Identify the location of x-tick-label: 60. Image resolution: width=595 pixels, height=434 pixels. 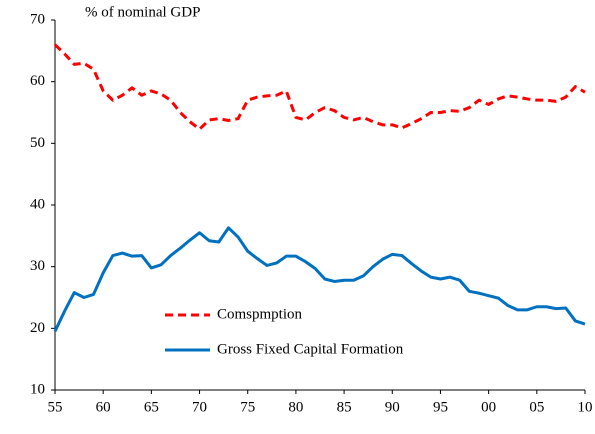
(103, 407).